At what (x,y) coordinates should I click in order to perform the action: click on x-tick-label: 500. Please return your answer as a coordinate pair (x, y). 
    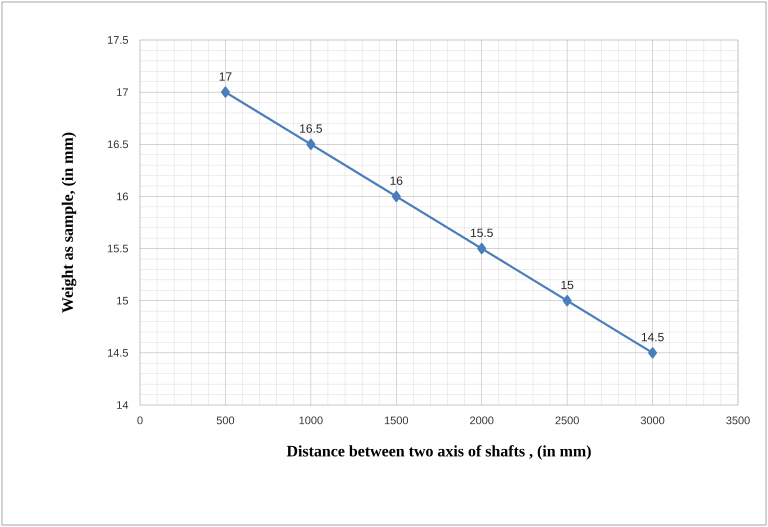
    Looking at the image, I should click on (225, 420).